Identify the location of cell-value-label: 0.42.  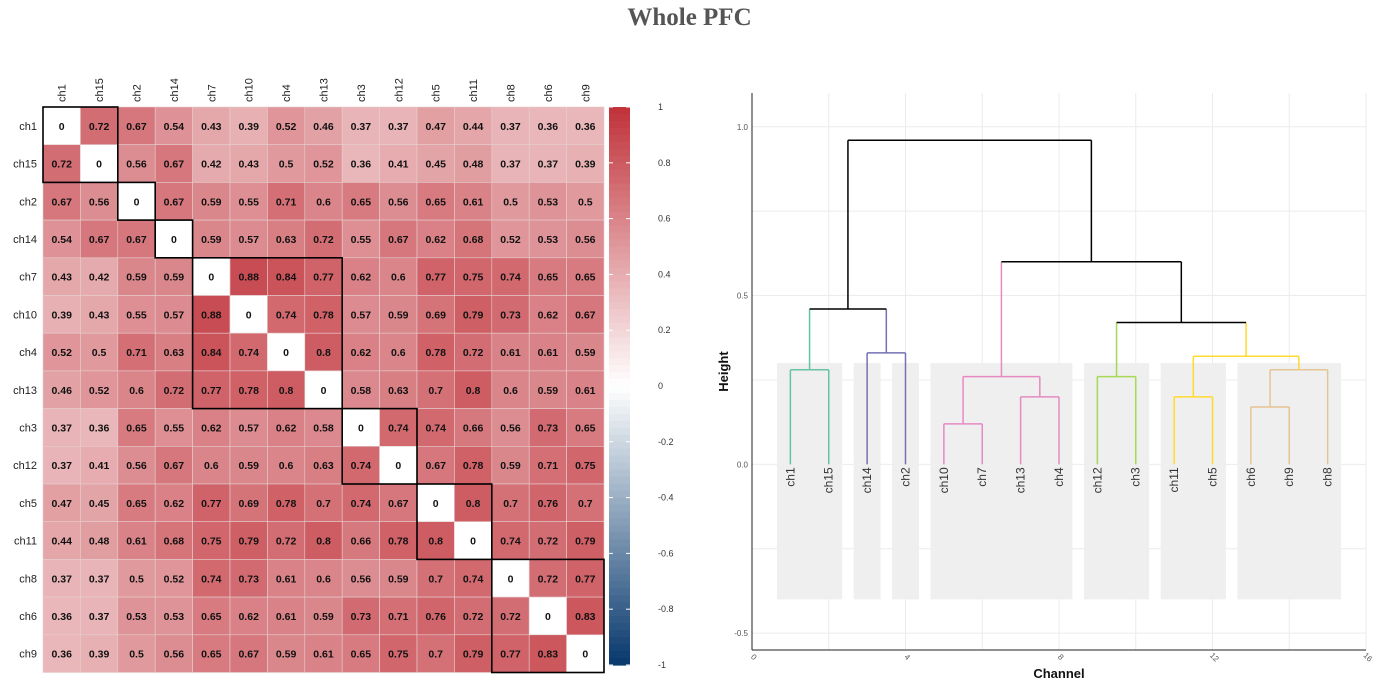
(211, 165).